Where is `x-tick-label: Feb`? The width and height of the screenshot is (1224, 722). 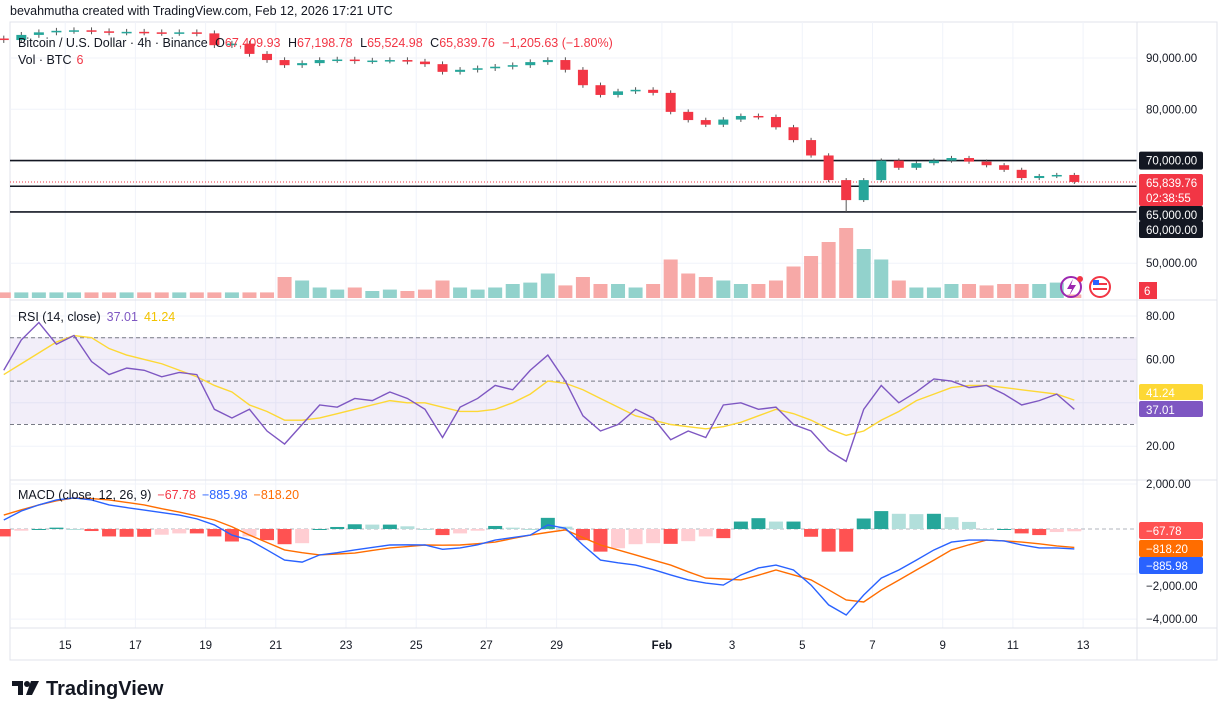 x-tick-label: Feb is located at coordinates (662, 646).